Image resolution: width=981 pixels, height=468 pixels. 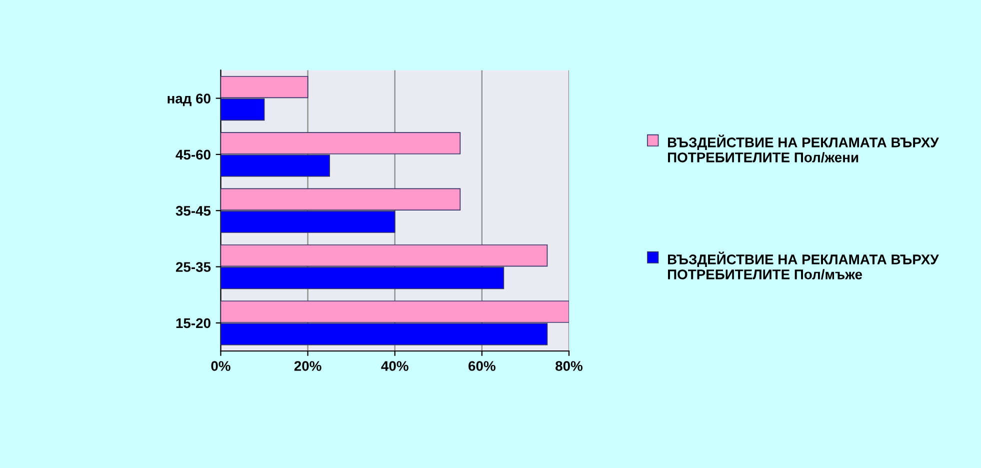 I want to click on x-tick-label: 60%, so click(x=482, y=366).